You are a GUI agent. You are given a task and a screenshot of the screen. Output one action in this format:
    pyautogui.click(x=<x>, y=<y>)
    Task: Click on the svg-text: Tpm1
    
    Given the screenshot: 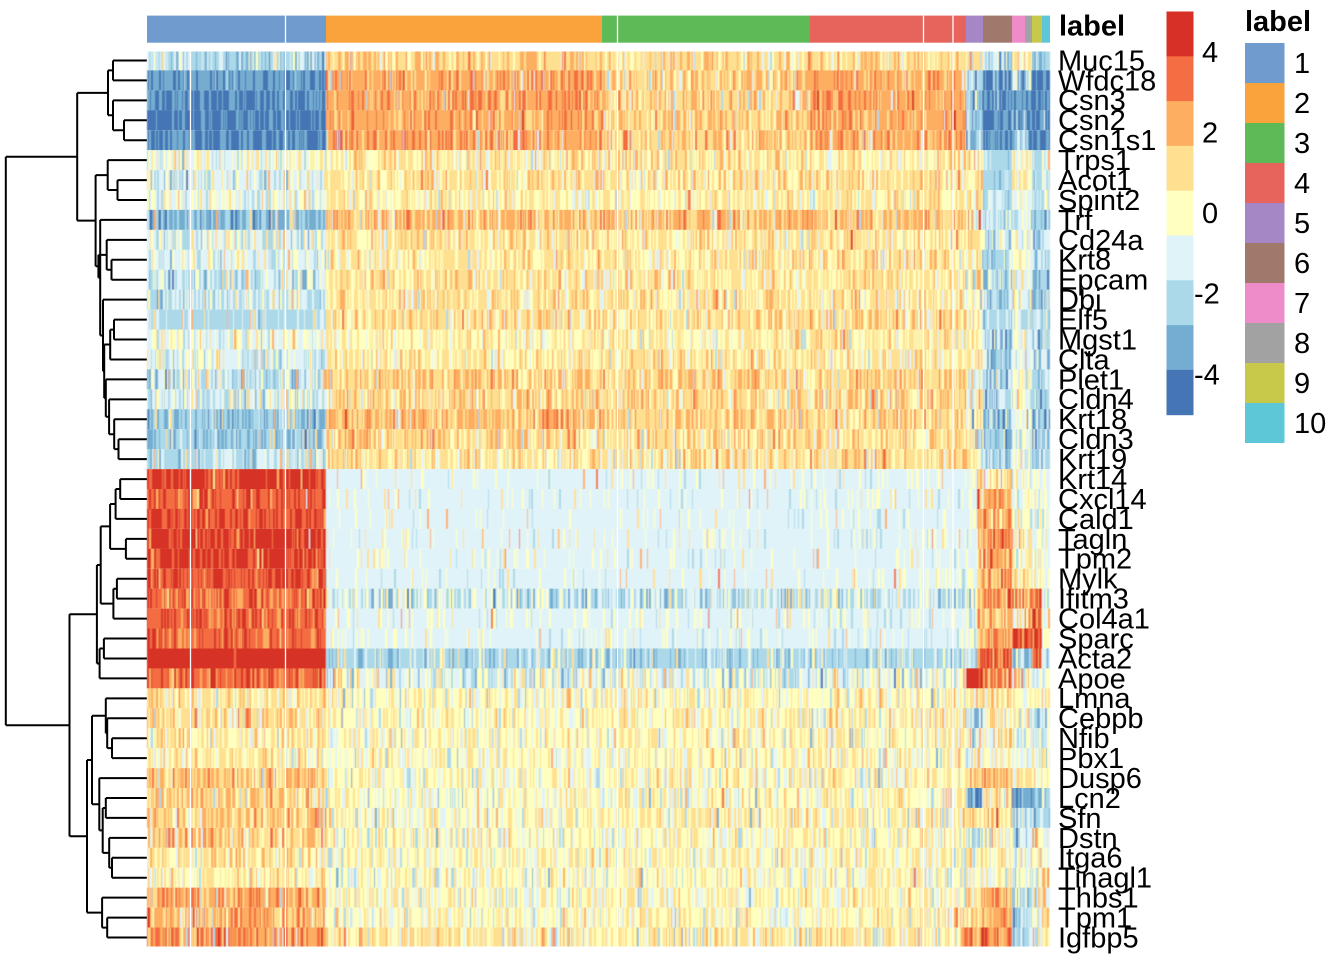 What is the action you would take?
    pyautogui.click(x=1095, y=919)
    